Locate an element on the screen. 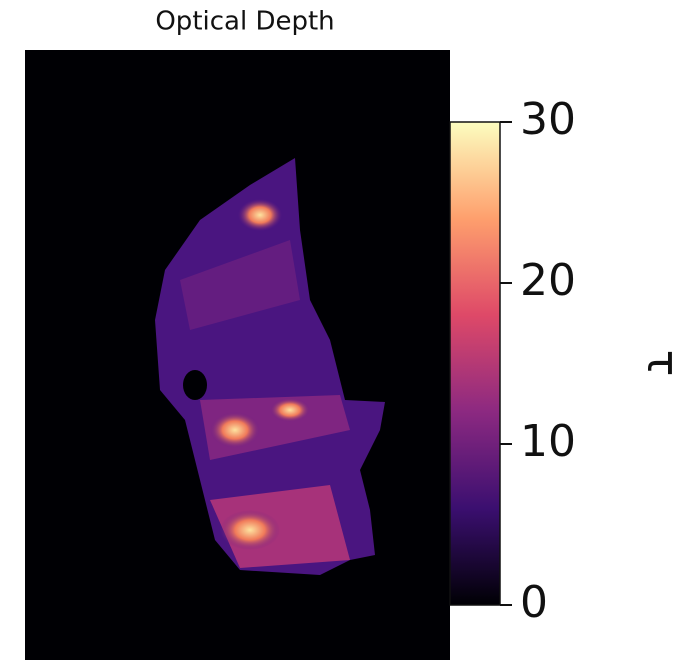  map-band is located at coordinates (240, 285).